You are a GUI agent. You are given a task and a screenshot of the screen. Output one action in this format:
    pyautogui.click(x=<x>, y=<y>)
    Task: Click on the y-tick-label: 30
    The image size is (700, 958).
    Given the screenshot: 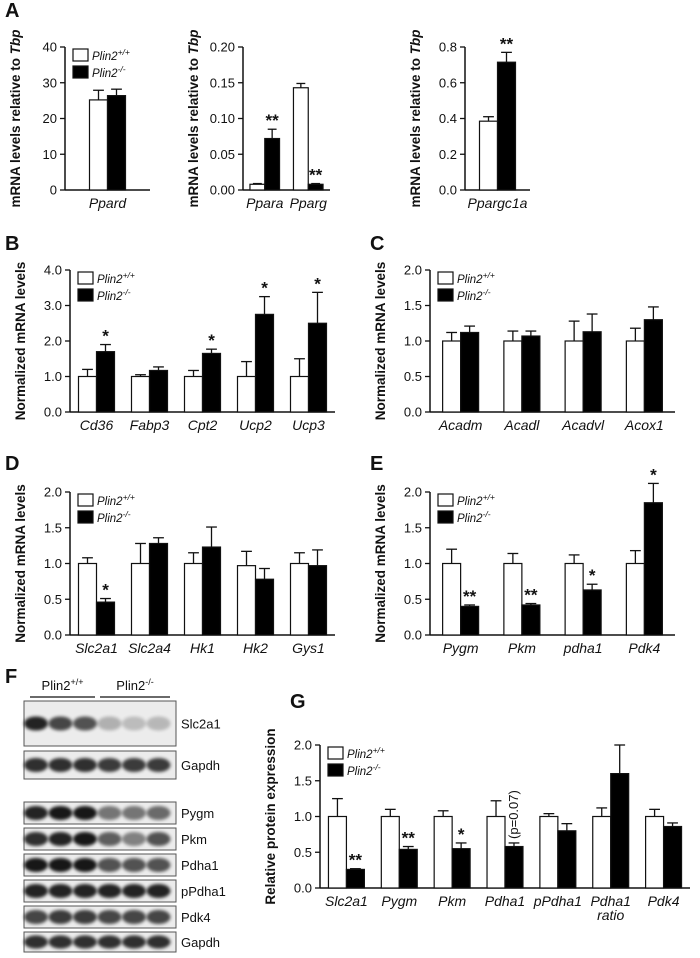 What is the action you would take?
    pyautogui.click(x=50, y=82)
    